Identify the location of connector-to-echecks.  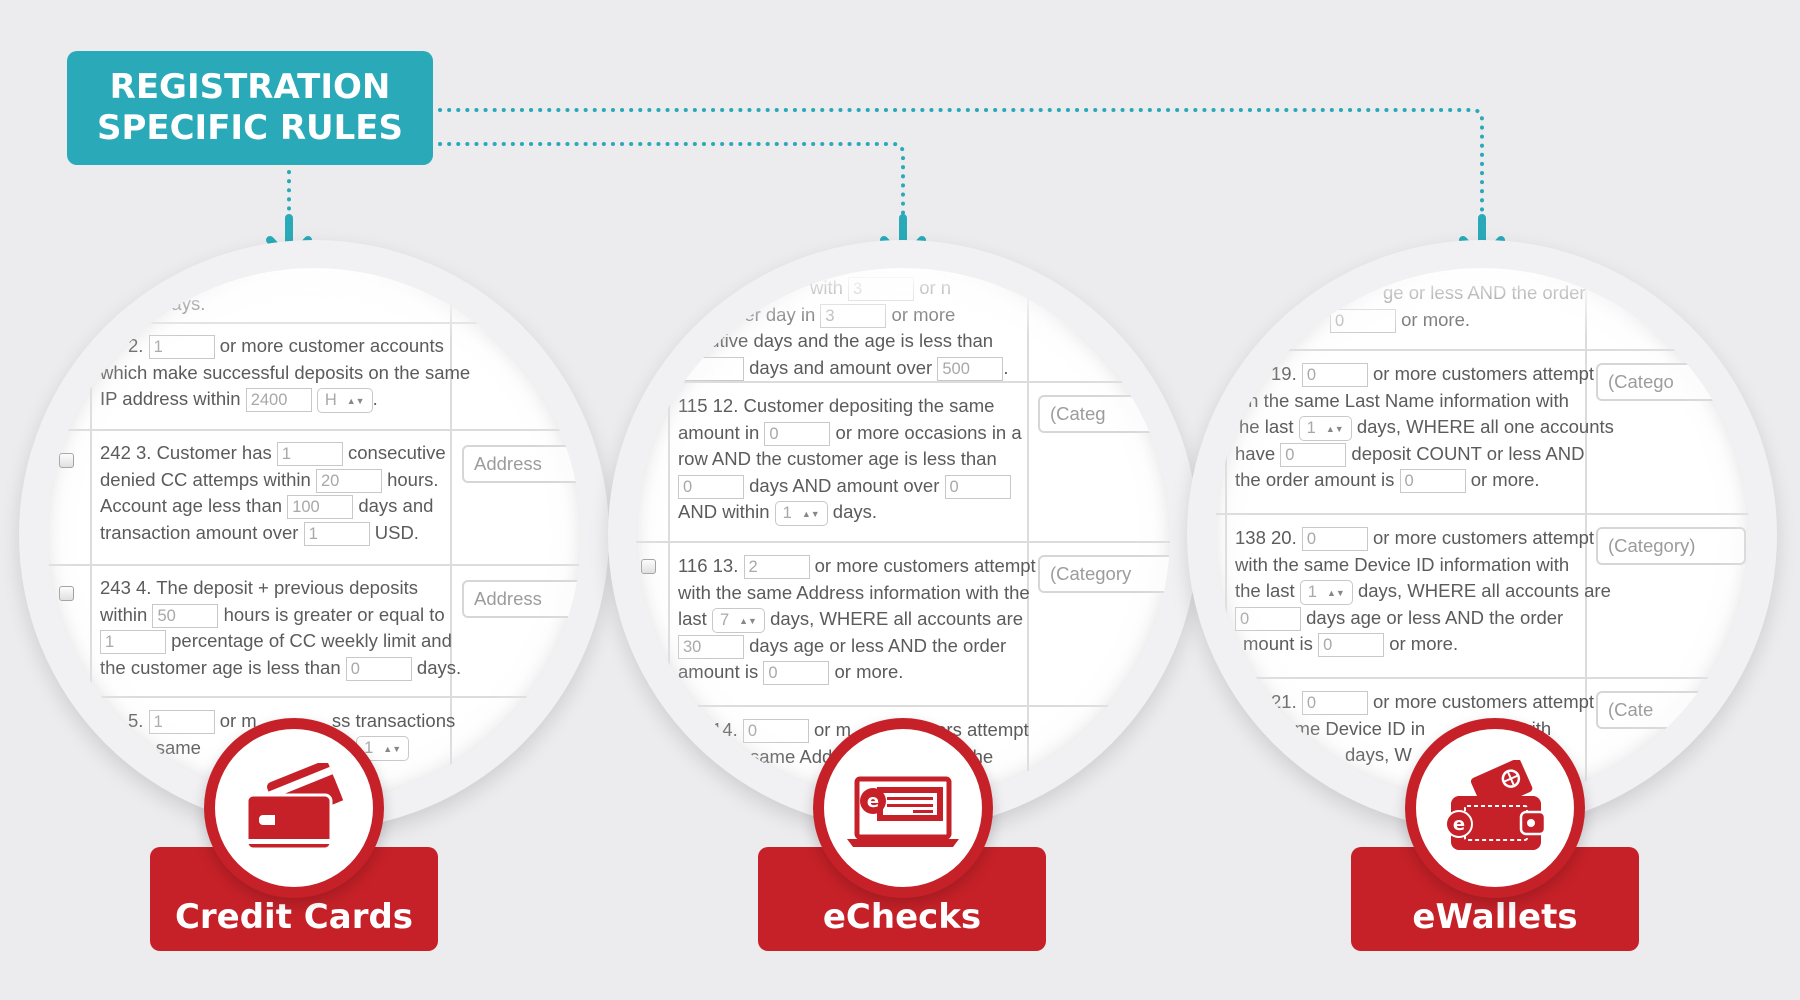
(671, 185).